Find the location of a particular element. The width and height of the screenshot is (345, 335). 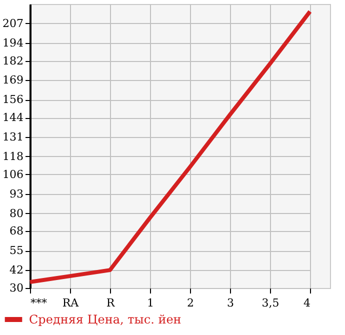

y-tick-label: 93 is located at coordinates (17, 193).